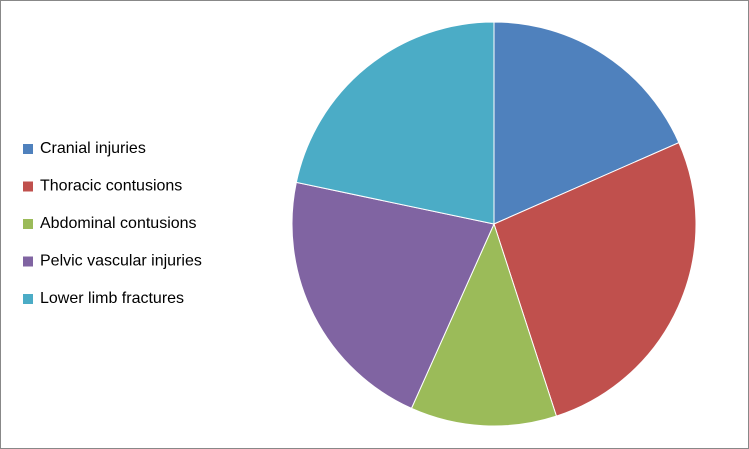 The height and width of the screenshot is (449, 749). What do you see at coordinates (121, 261) in the screenshot?
I see `legend-label: Pelvic vascular injuries` at bounding box center [121, 261].